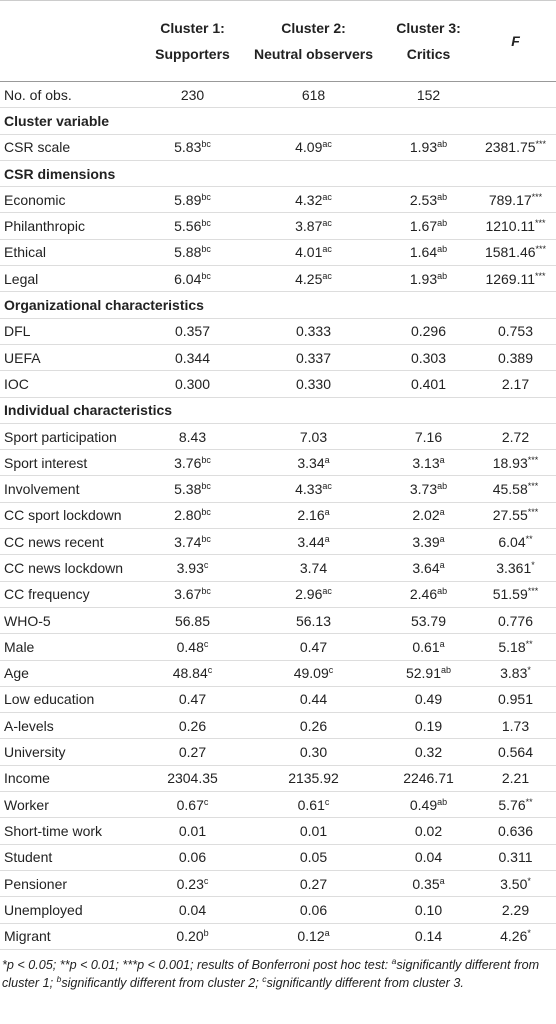  I want to click on row-label: Sport participation, so click(70, 437).